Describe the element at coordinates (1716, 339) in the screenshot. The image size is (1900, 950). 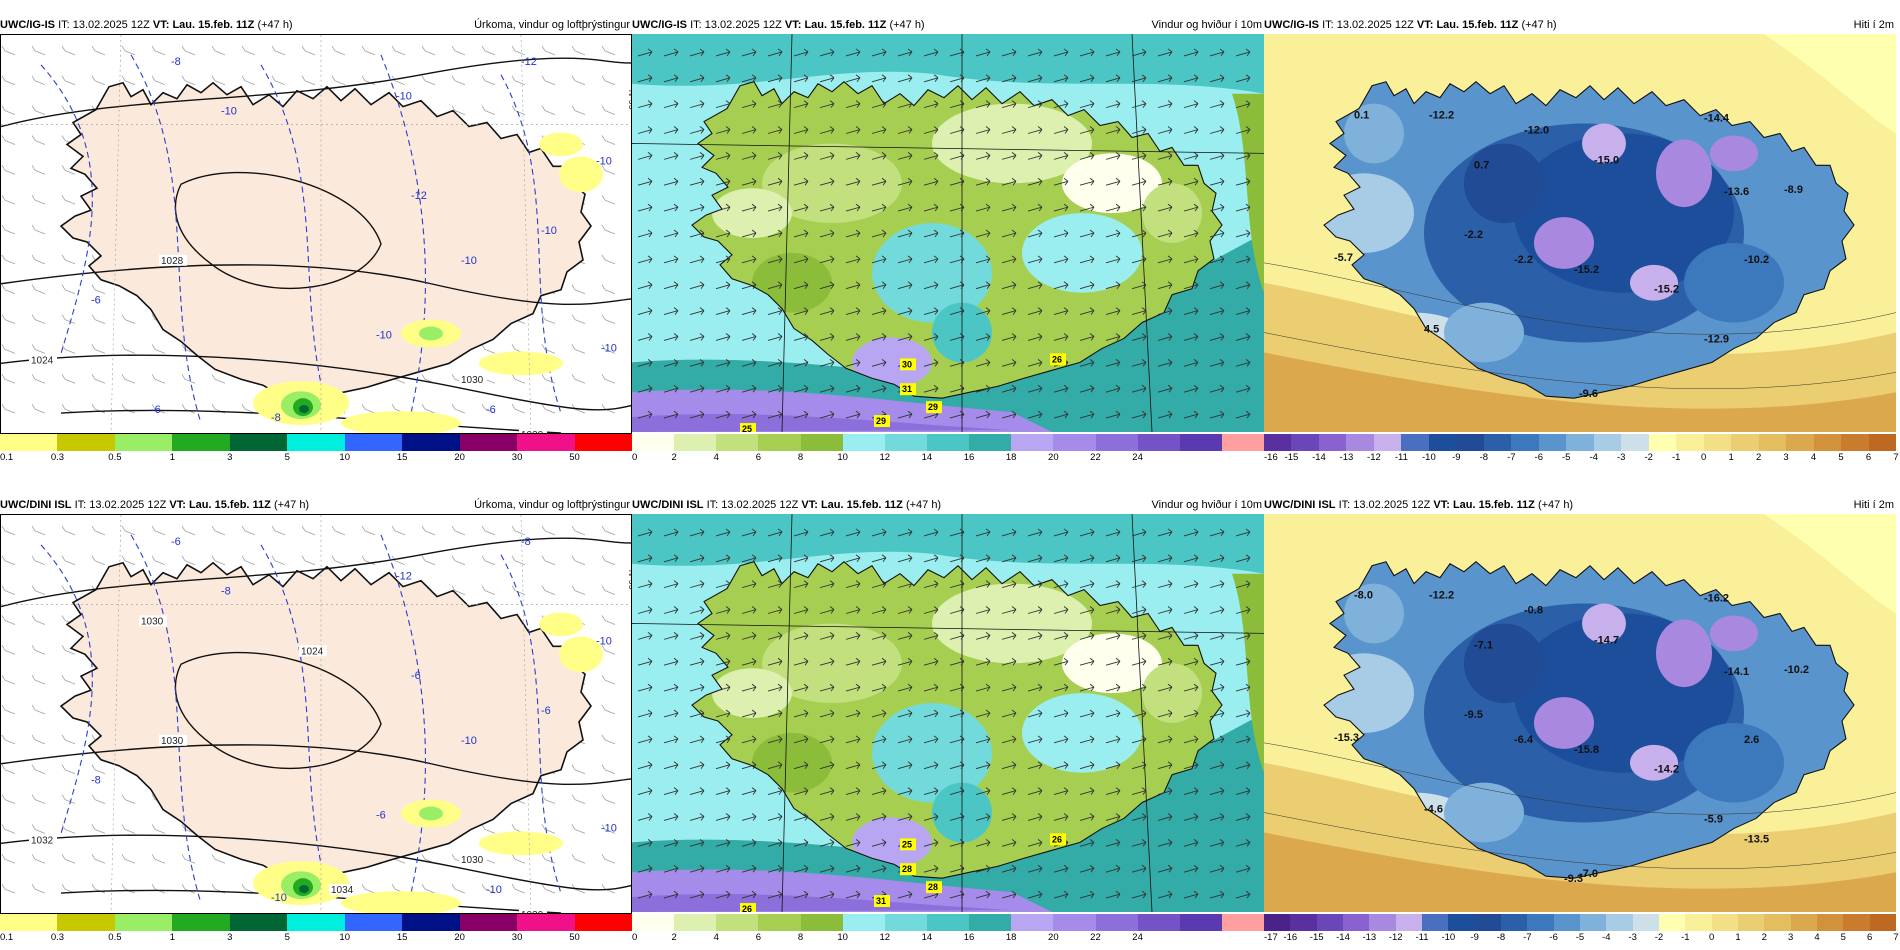
I see `temperature-value: -12.9` at that location.